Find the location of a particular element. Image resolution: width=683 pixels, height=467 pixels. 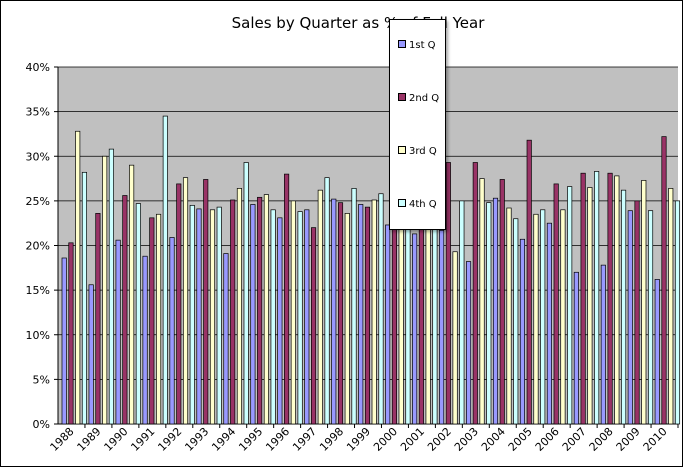

legend-swatch-4th-q is located at coordinates (402, 203).